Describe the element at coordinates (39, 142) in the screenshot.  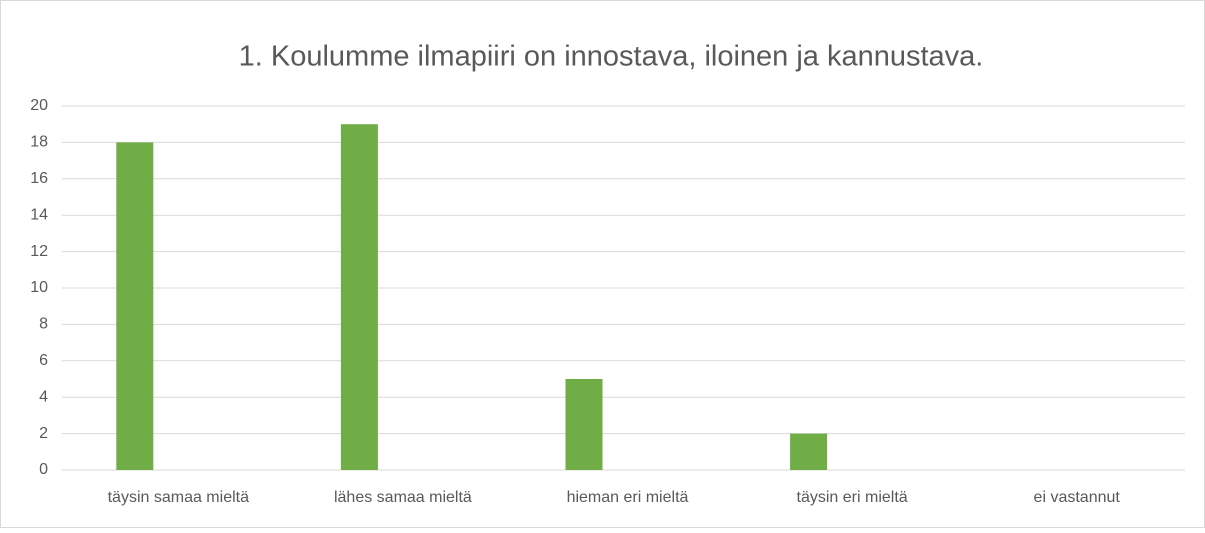
I see `y-tick-label: 18` at that location.